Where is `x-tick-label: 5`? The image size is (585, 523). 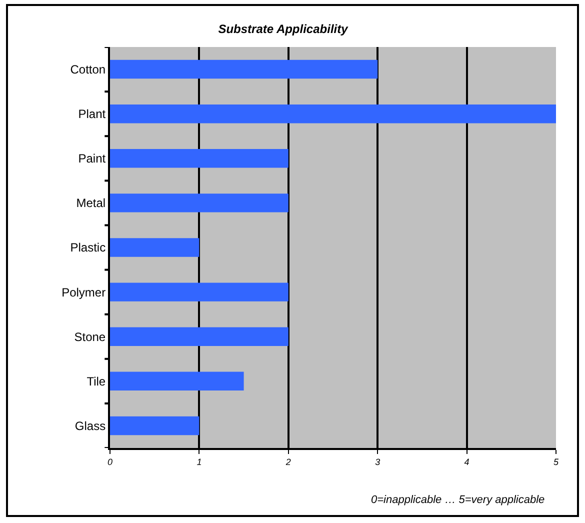 x-tick-label: 5 is located at coordinates (556, 461).